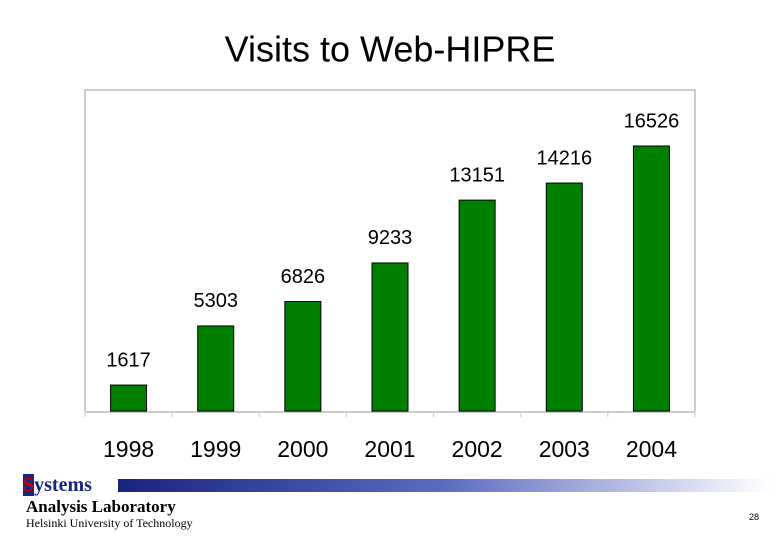 The width and height of the screenshot is (780, 540). What do you see at coordinates (652, 121) in the screenshot?
I see `data-label: 16526` at bounding box center [652, 121].